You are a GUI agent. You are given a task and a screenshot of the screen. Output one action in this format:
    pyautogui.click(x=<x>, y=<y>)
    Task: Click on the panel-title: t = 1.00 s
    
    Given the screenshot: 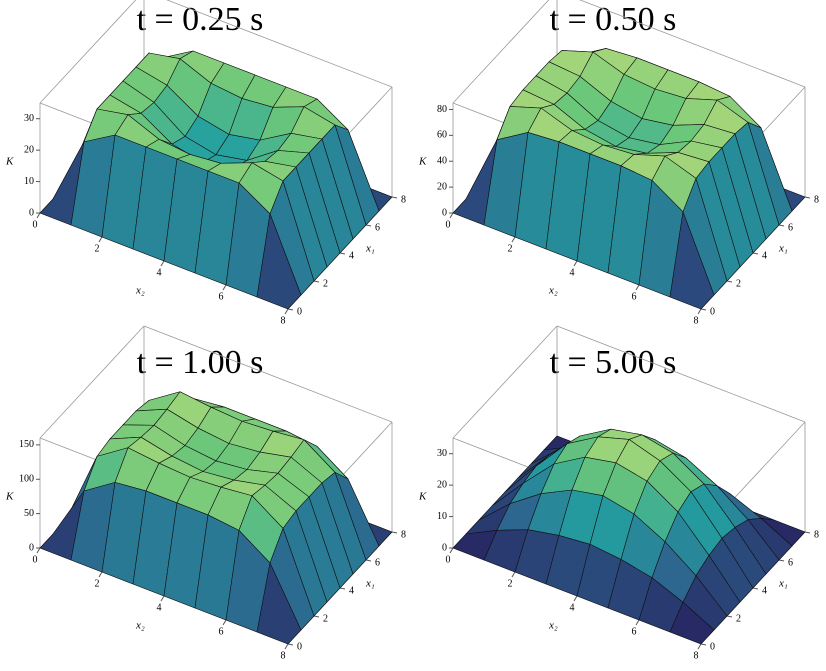 What is the action you would take?
    pyautogui.click(x=200, y=362)
    